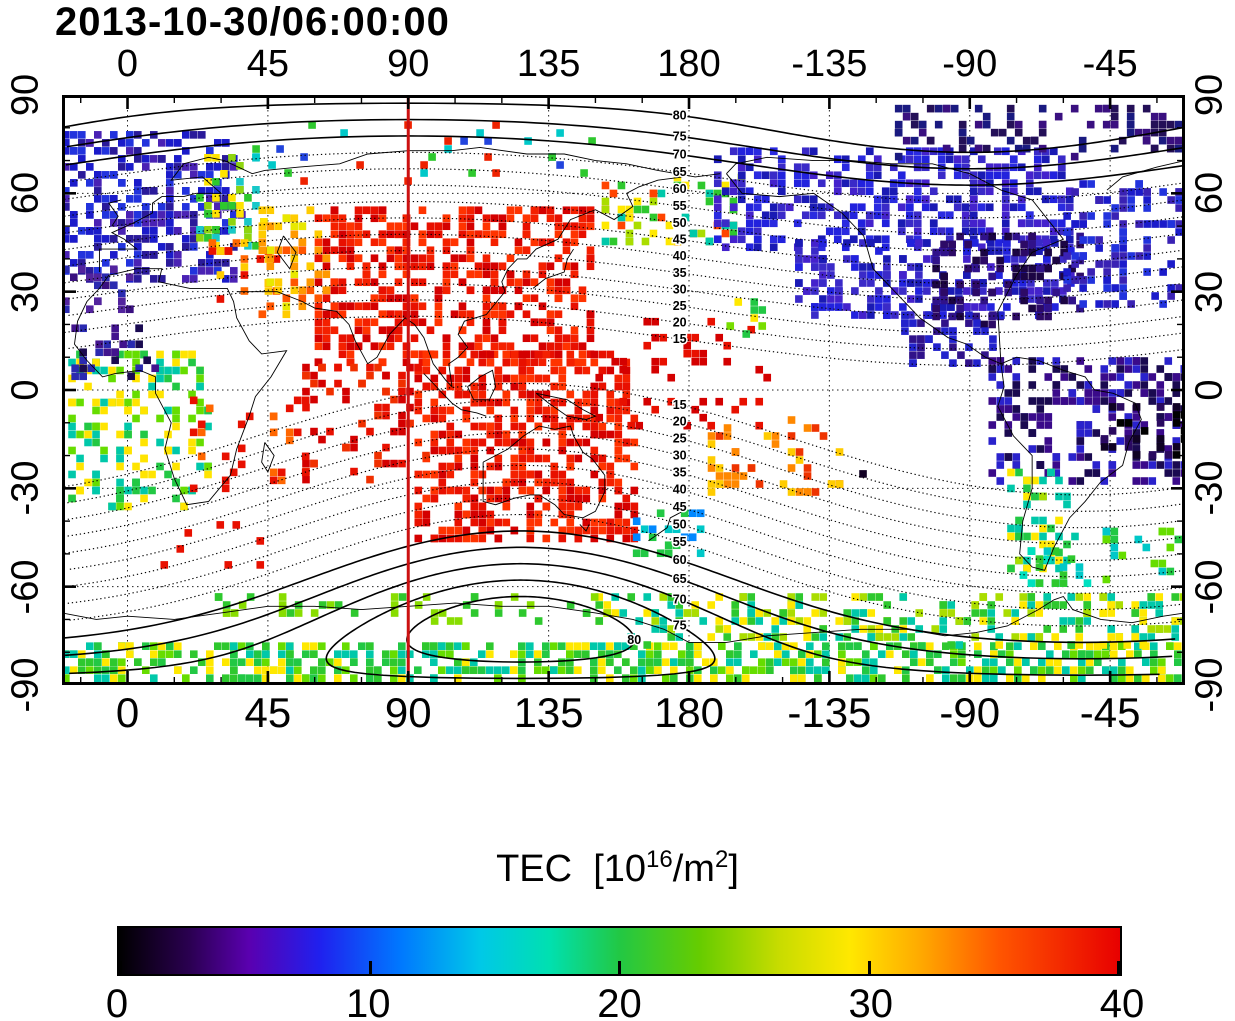  What do you see at coordinates (408, 712) in the screenshot?
I see `x-tick-label-bottom: 90` at bounding box center [408, 712].